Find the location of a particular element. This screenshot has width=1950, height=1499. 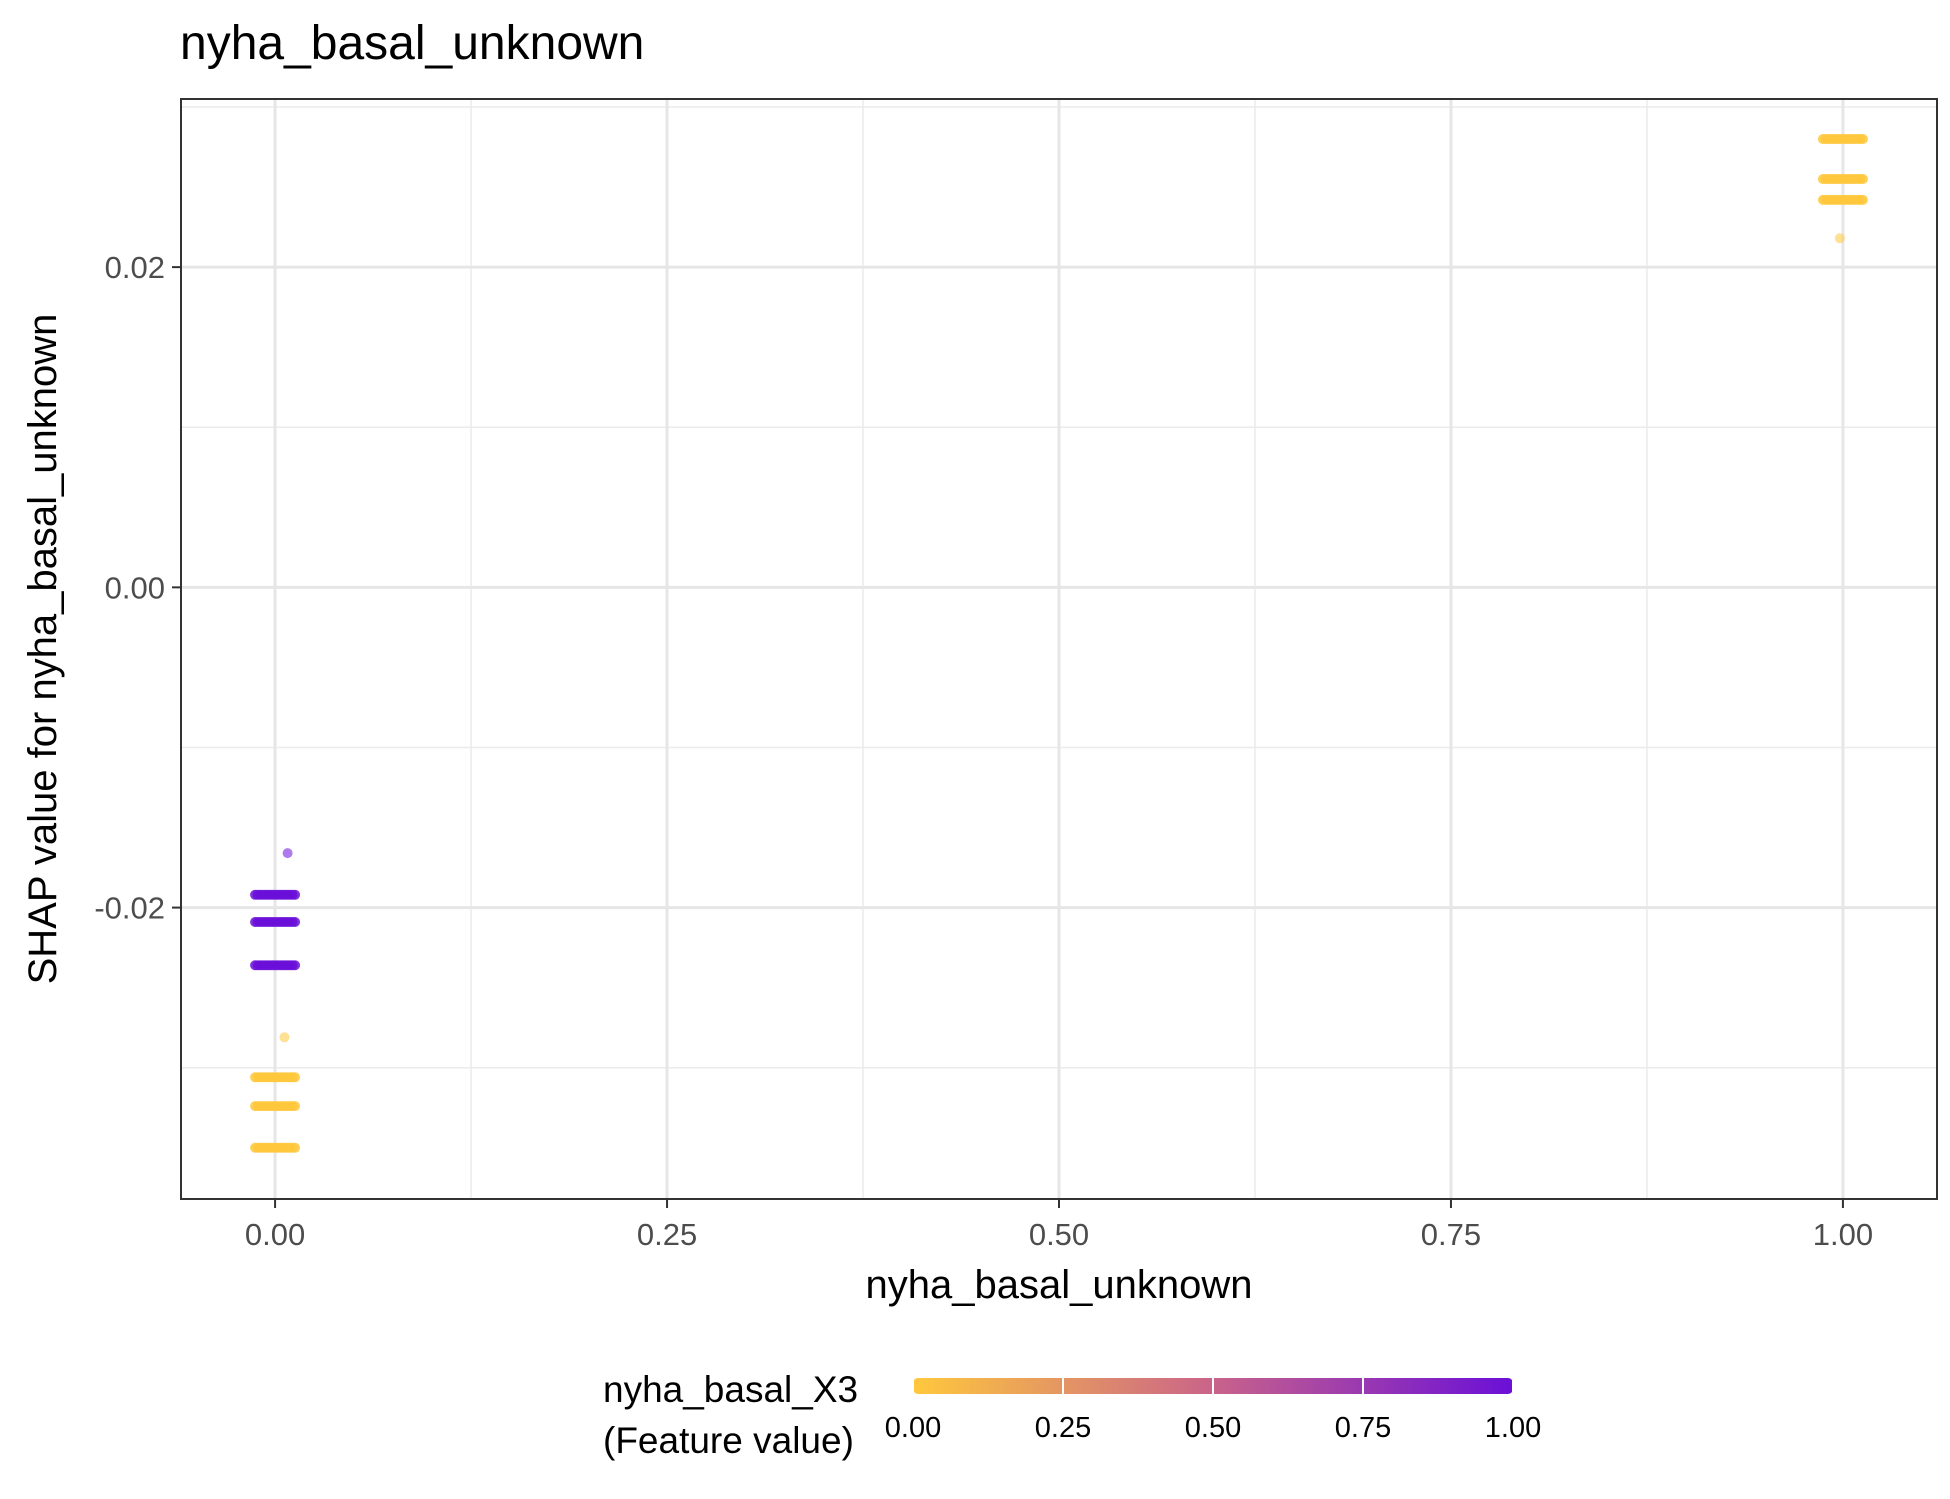

legend-tick-label: 0.00 is located at coordinates (913, 1428).